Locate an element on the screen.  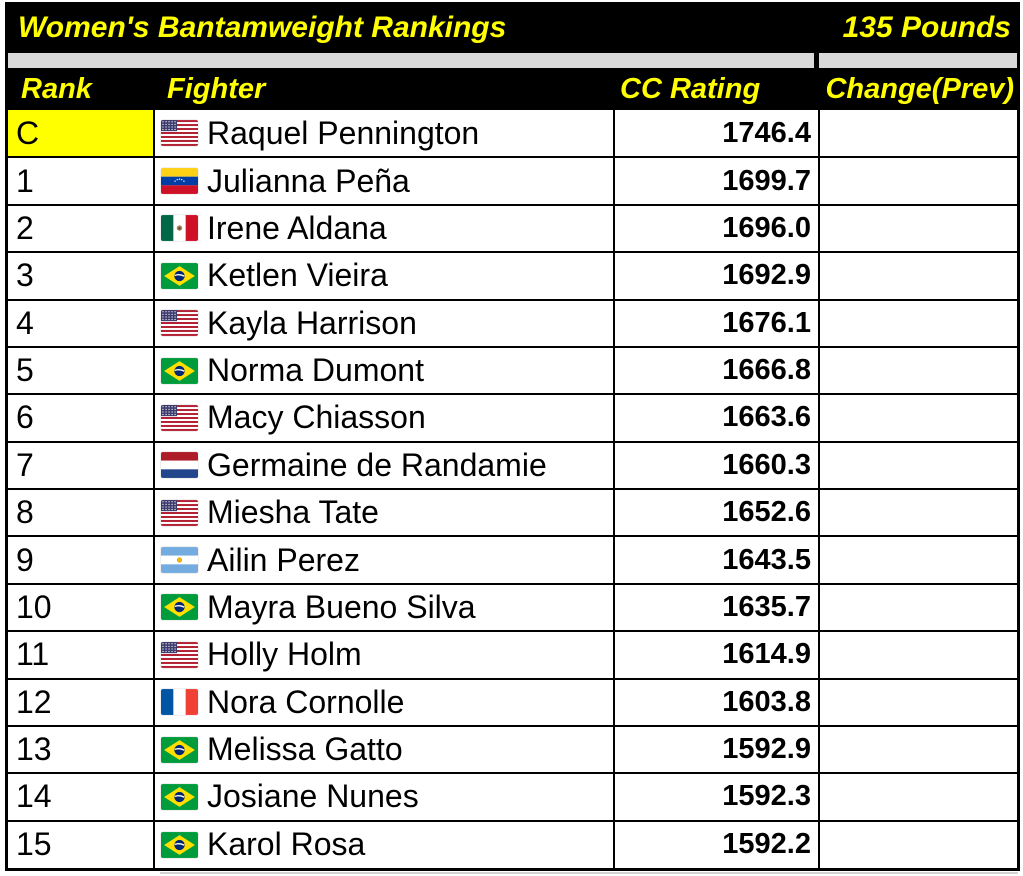
fighter-name: Raquel Pennington is located at coordinates (343, 132).